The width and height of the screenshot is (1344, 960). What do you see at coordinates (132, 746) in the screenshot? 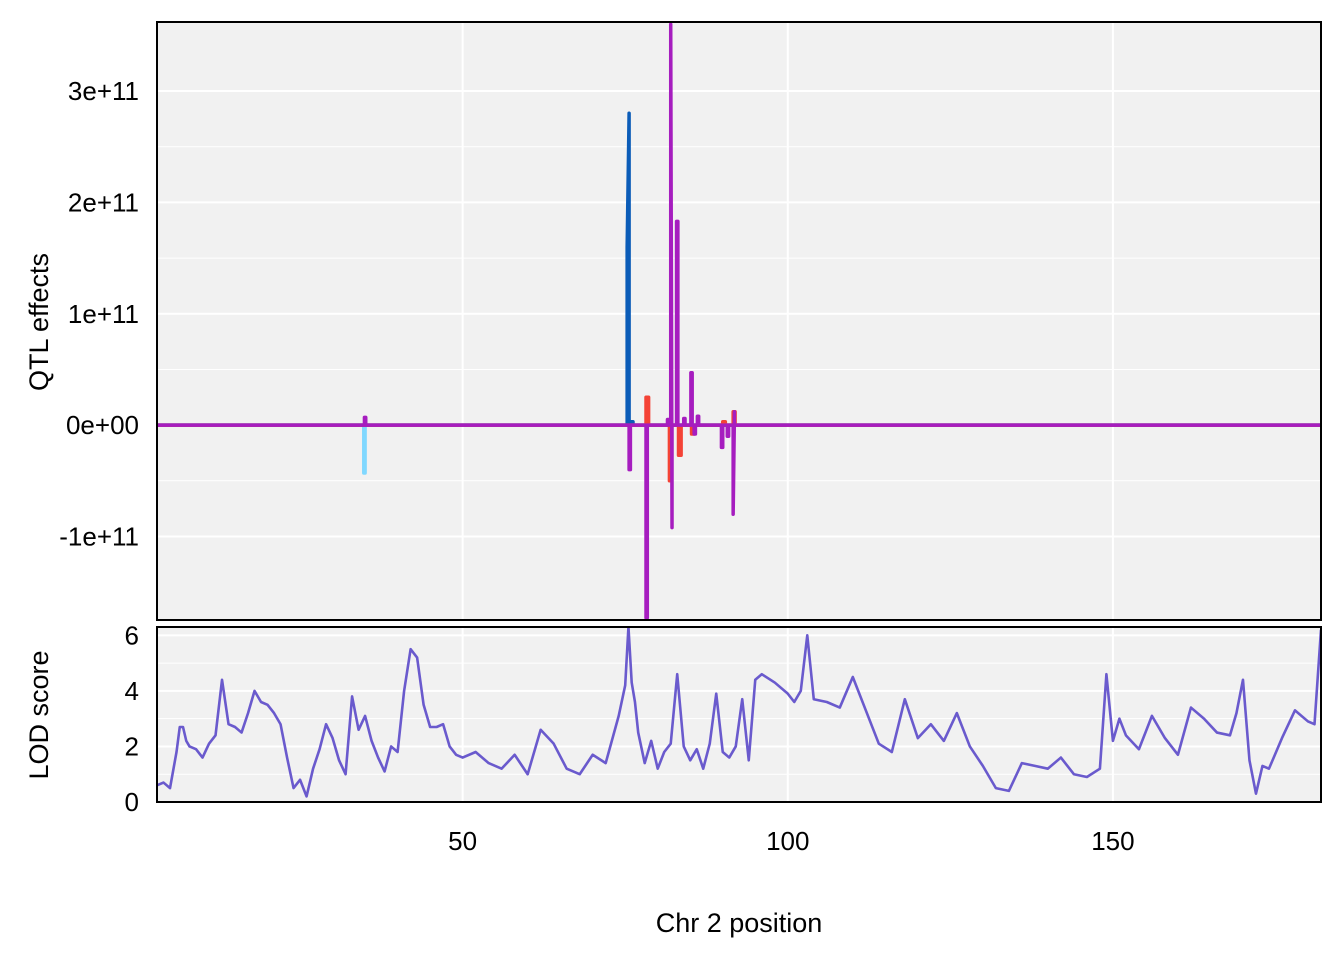
I see `lod-y-tick-label: 2` at bounding box center [132, 746].